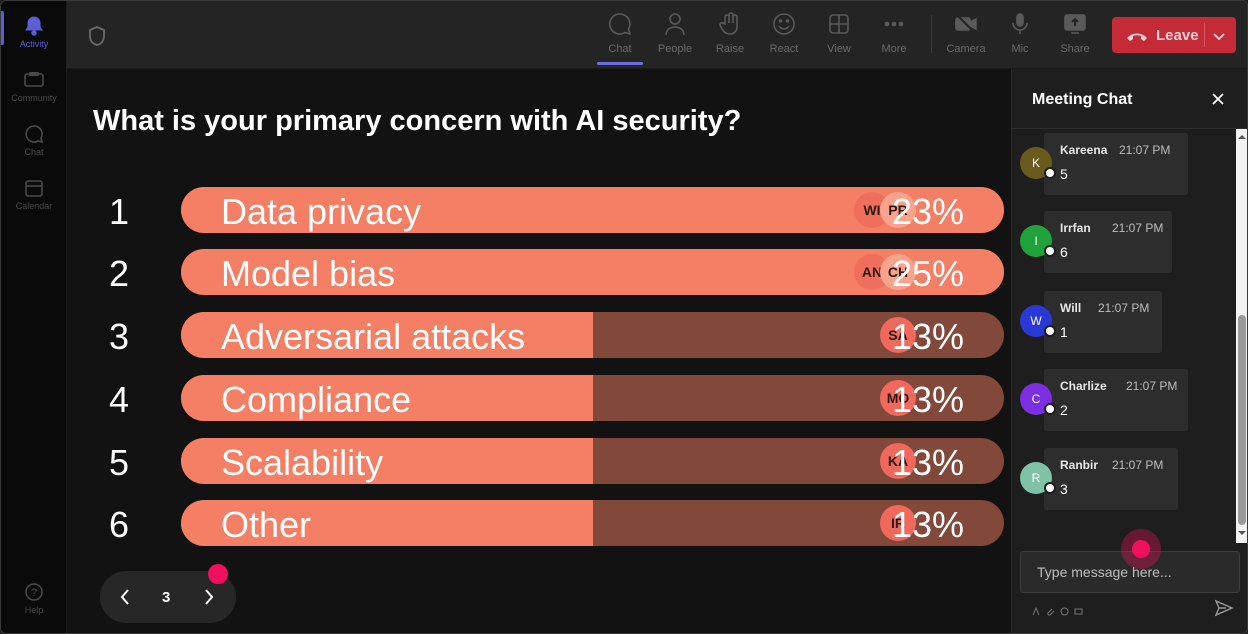  I want to click on option-bar: Adversarial attacks SA 13%, so click(592, 335).